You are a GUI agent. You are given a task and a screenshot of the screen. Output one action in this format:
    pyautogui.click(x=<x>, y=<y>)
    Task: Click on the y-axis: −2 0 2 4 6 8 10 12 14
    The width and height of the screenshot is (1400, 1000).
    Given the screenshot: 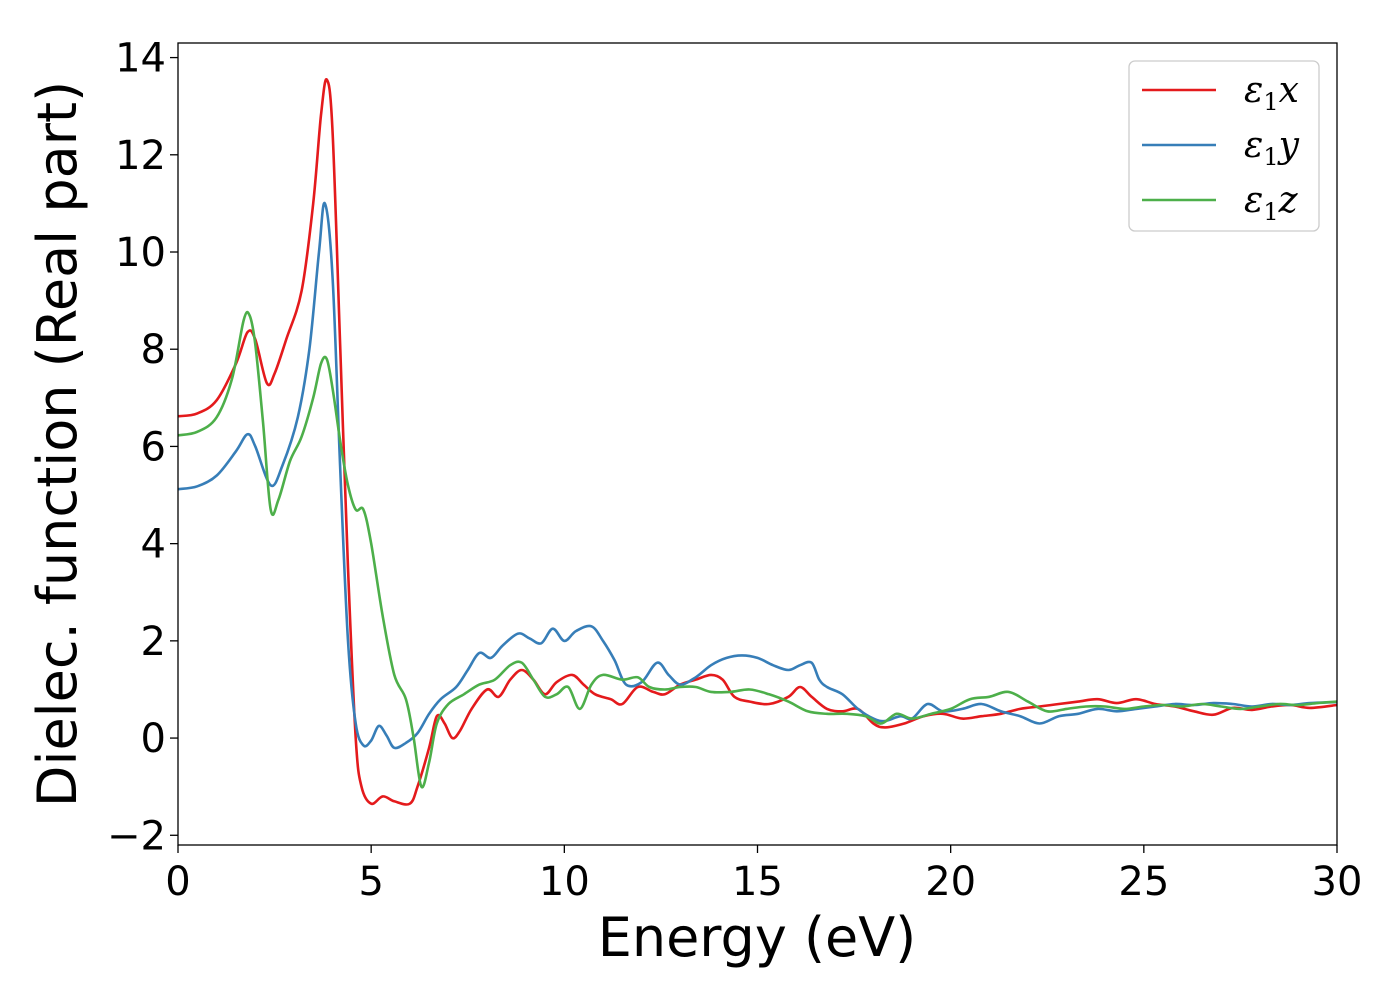 What is the action you would take?
    pyautogui.click(x=142, y=447)
    